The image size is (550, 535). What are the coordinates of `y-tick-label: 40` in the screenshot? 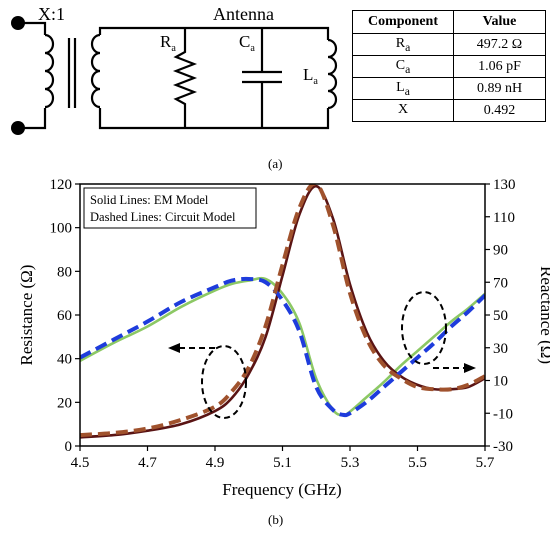 It's located at (64, 360).